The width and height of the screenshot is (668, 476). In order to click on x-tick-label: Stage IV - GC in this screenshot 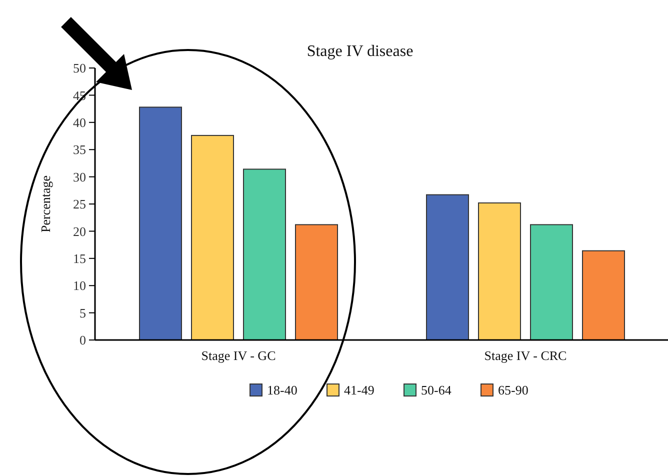, I will do `click(238, 355)`.